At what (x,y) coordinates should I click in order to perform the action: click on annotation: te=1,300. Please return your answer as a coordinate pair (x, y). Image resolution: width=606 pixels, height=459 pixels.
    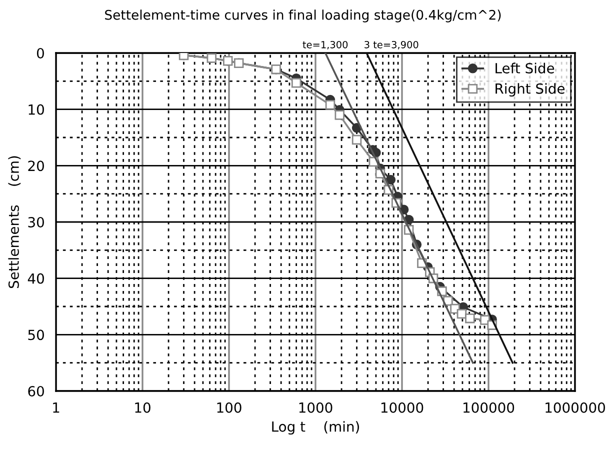
    Looking at the image, I should click on (325, 45).